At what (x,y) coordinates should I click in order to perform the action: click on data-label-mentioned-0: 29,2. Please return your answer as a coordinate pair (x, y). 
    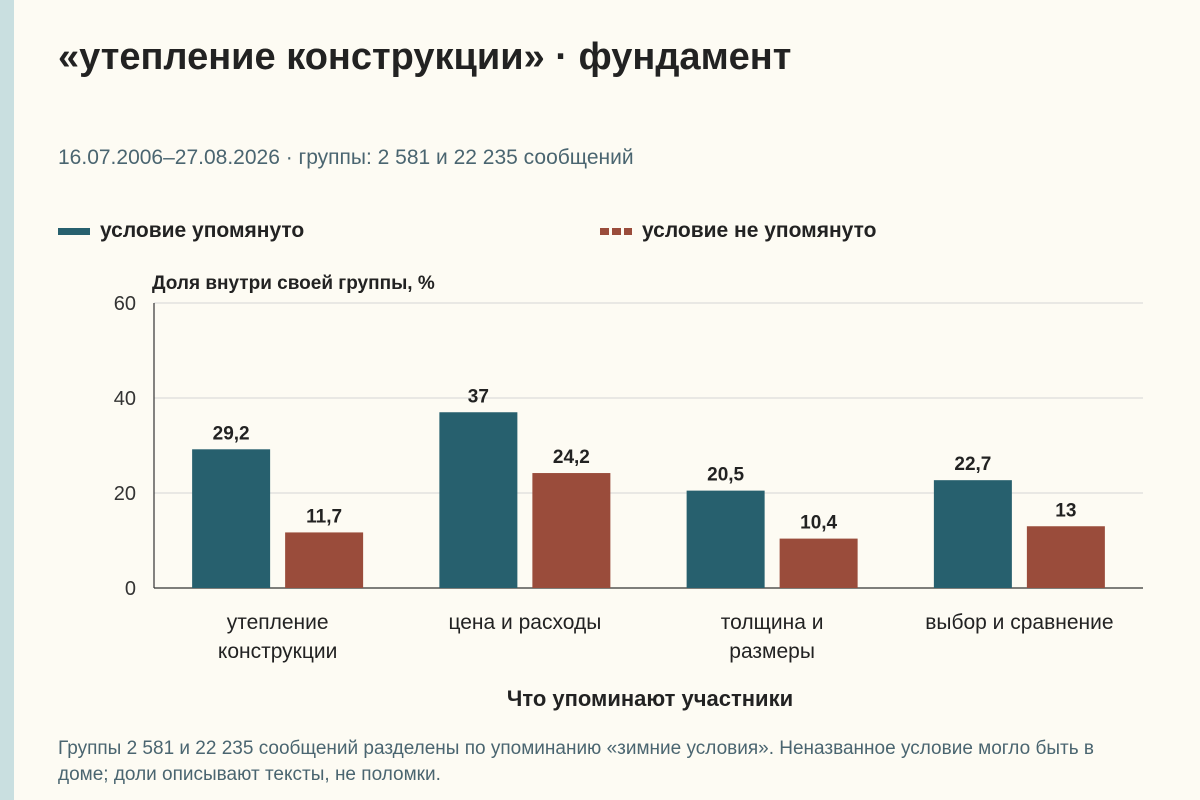
    Looking at the image, I should click on (231, 433).